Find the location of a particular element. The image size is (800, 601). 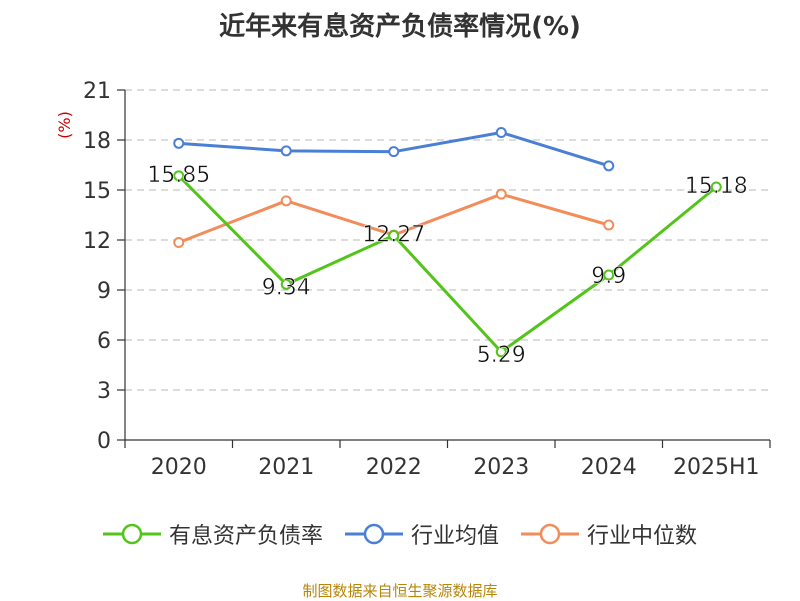

x-tick-label: 2024 is located at coordinates (609, 467).